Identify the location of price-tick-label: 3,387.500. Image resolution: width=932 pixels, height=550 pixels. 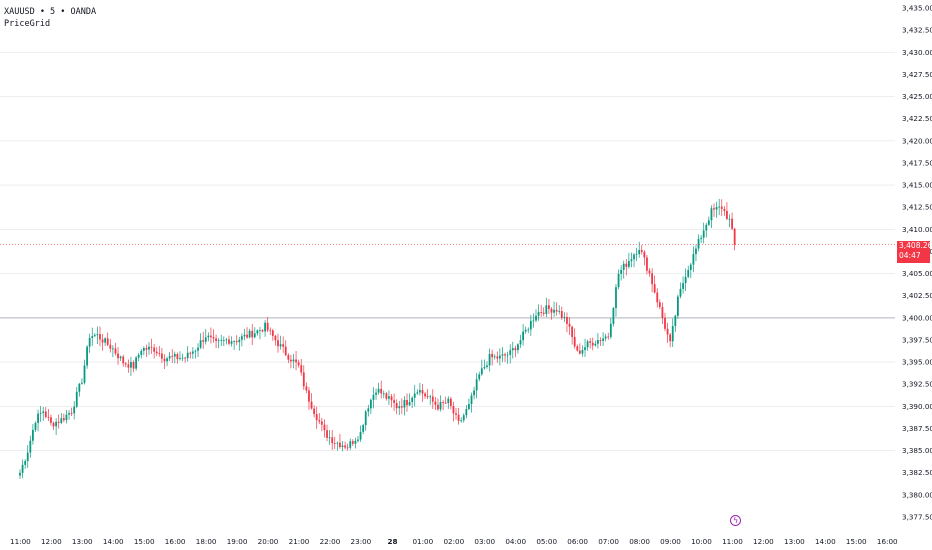
(917, 428).